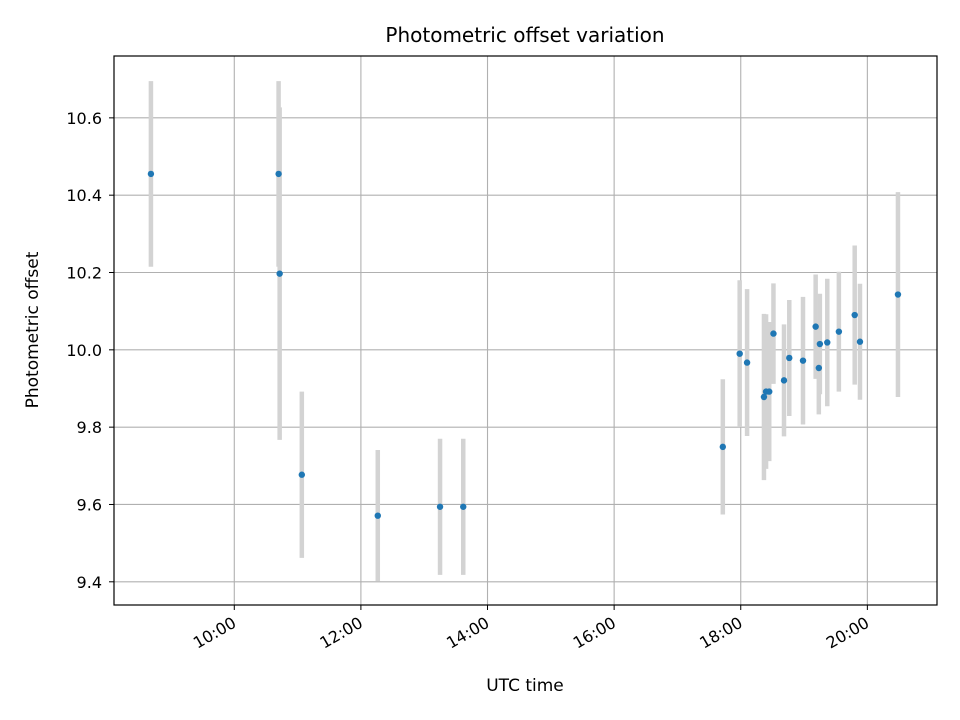 The width and height of the screenshot is (960, 720). I want to click on y-tick-label: 10.2, so click(84, 273).